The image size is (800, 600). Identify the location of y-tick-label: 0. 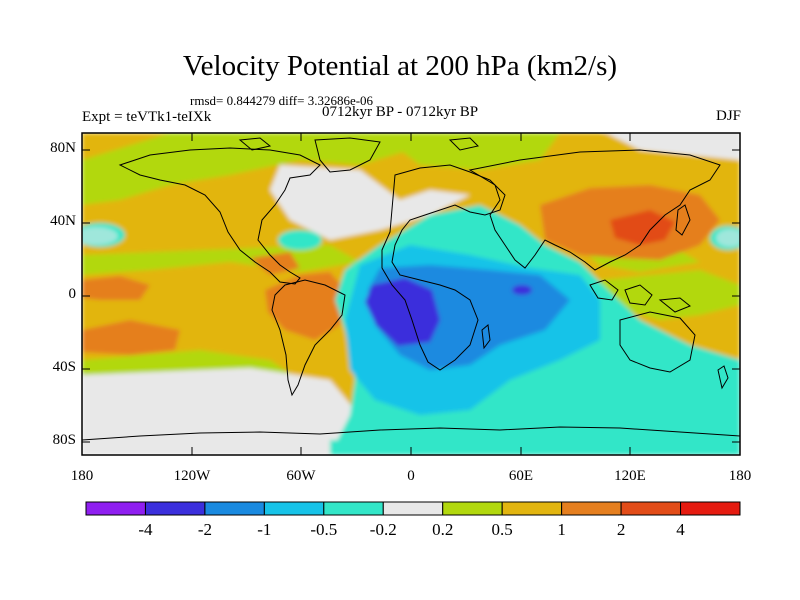
(72, 294).